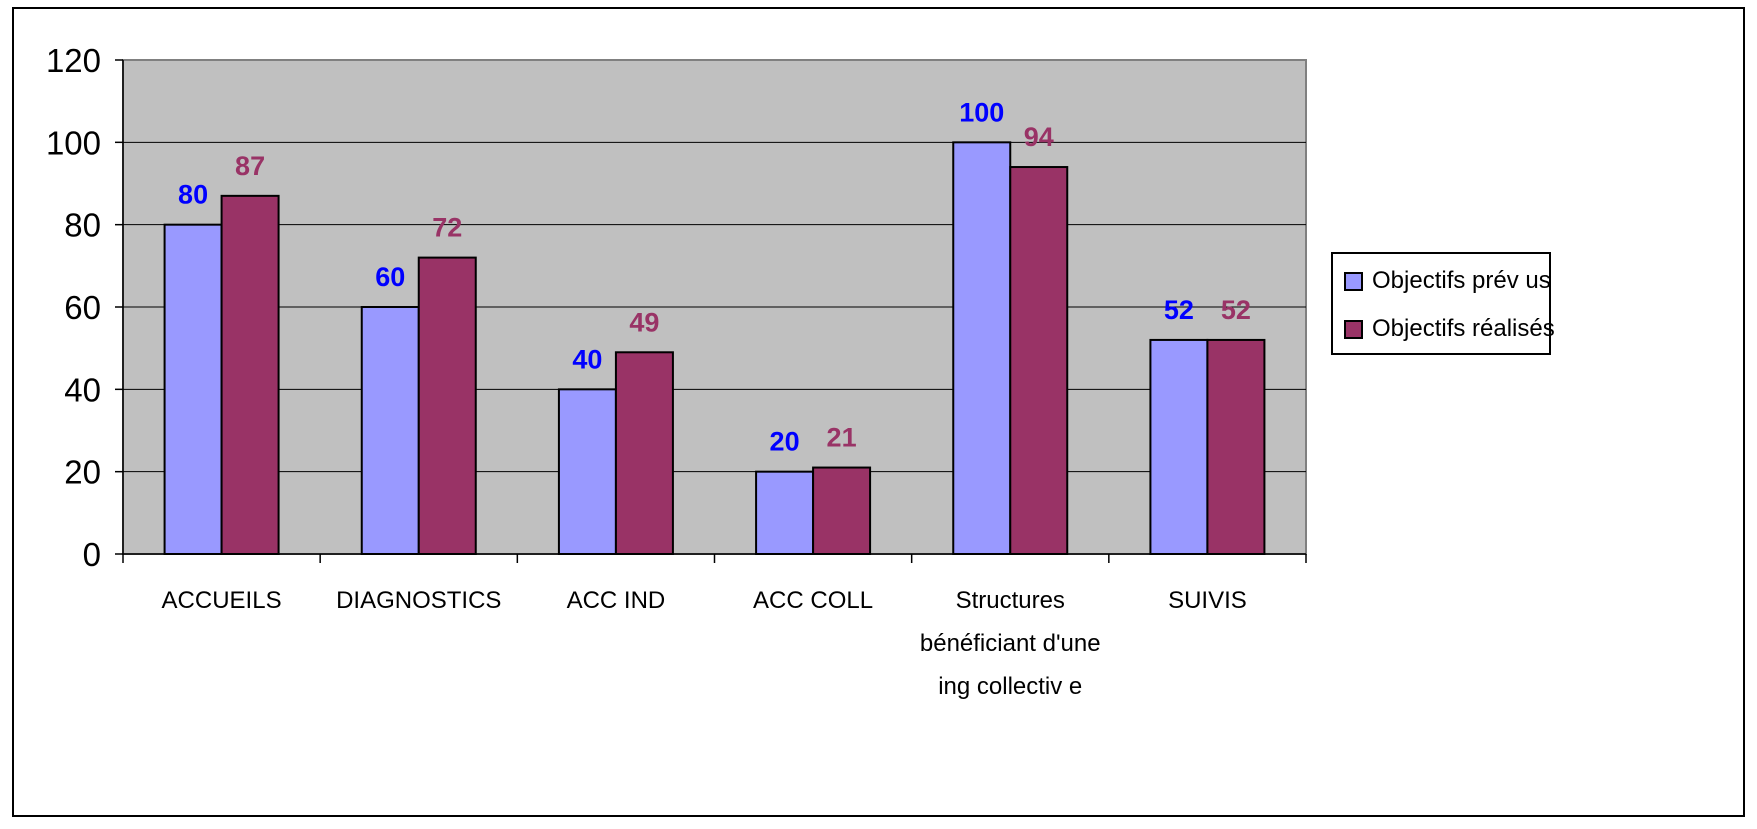  Describe the element at coordinates (73, 60) in the screenshot. I see `y-tick-label: 120` at that location.